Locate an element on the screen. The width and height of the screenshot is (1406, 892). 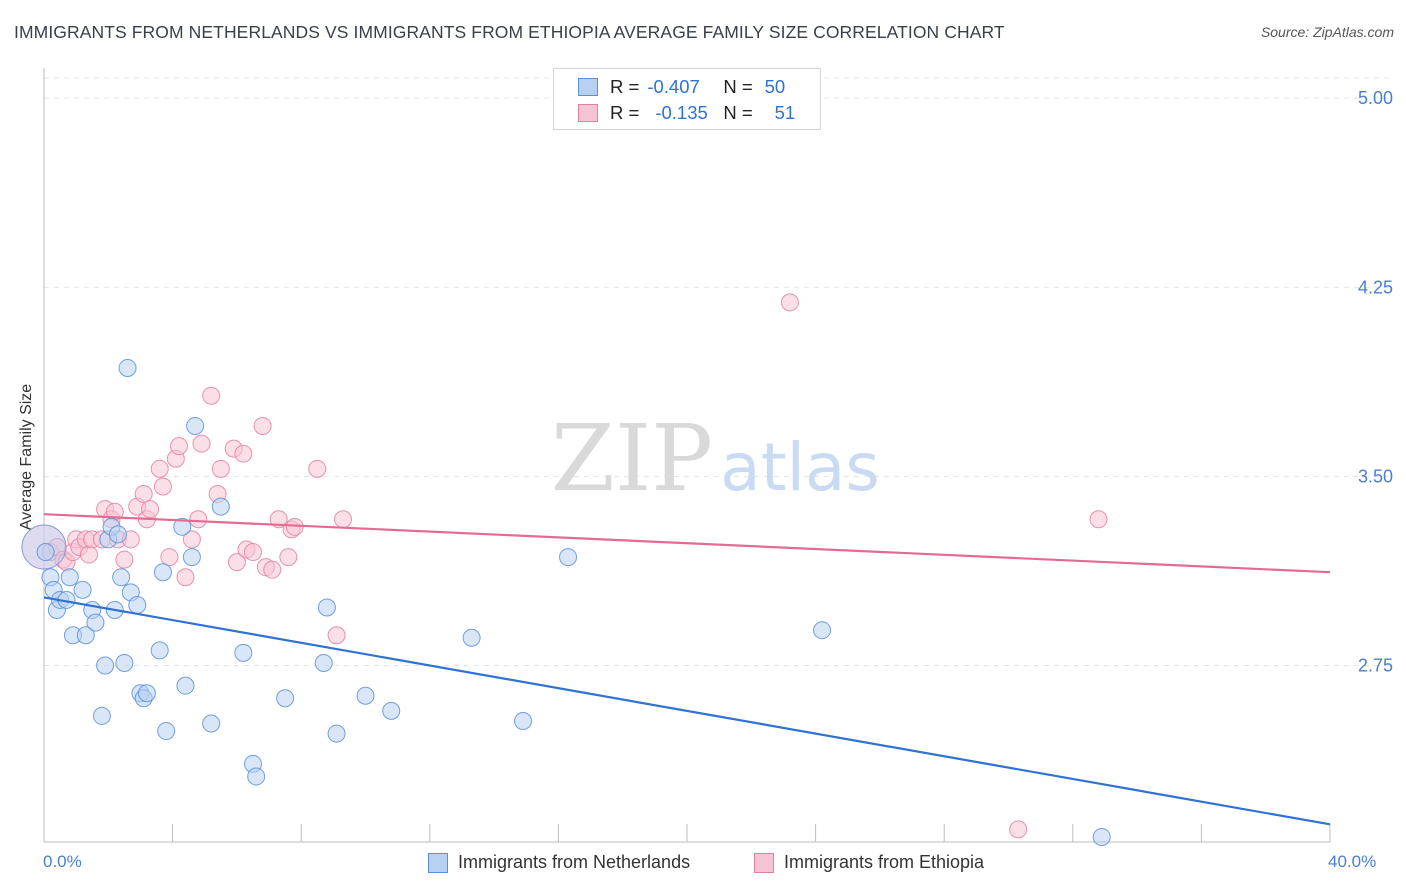
n-value: 50 is located at coordinates (775, 86).